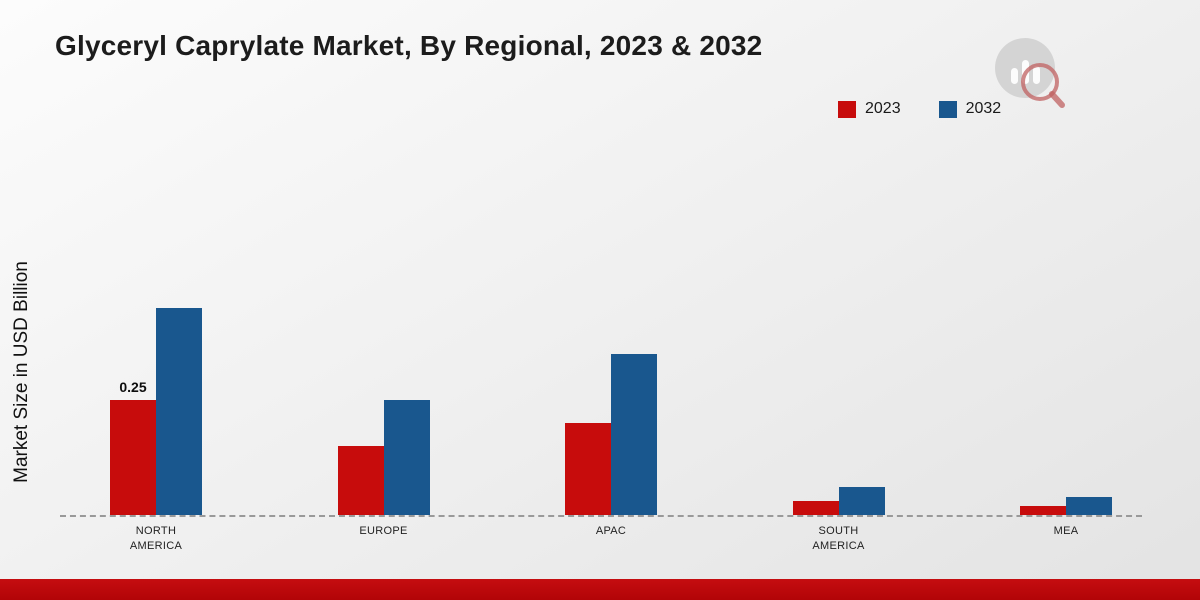  I want to click on x-axis-tick-apac: APAC, so click(611, 531).